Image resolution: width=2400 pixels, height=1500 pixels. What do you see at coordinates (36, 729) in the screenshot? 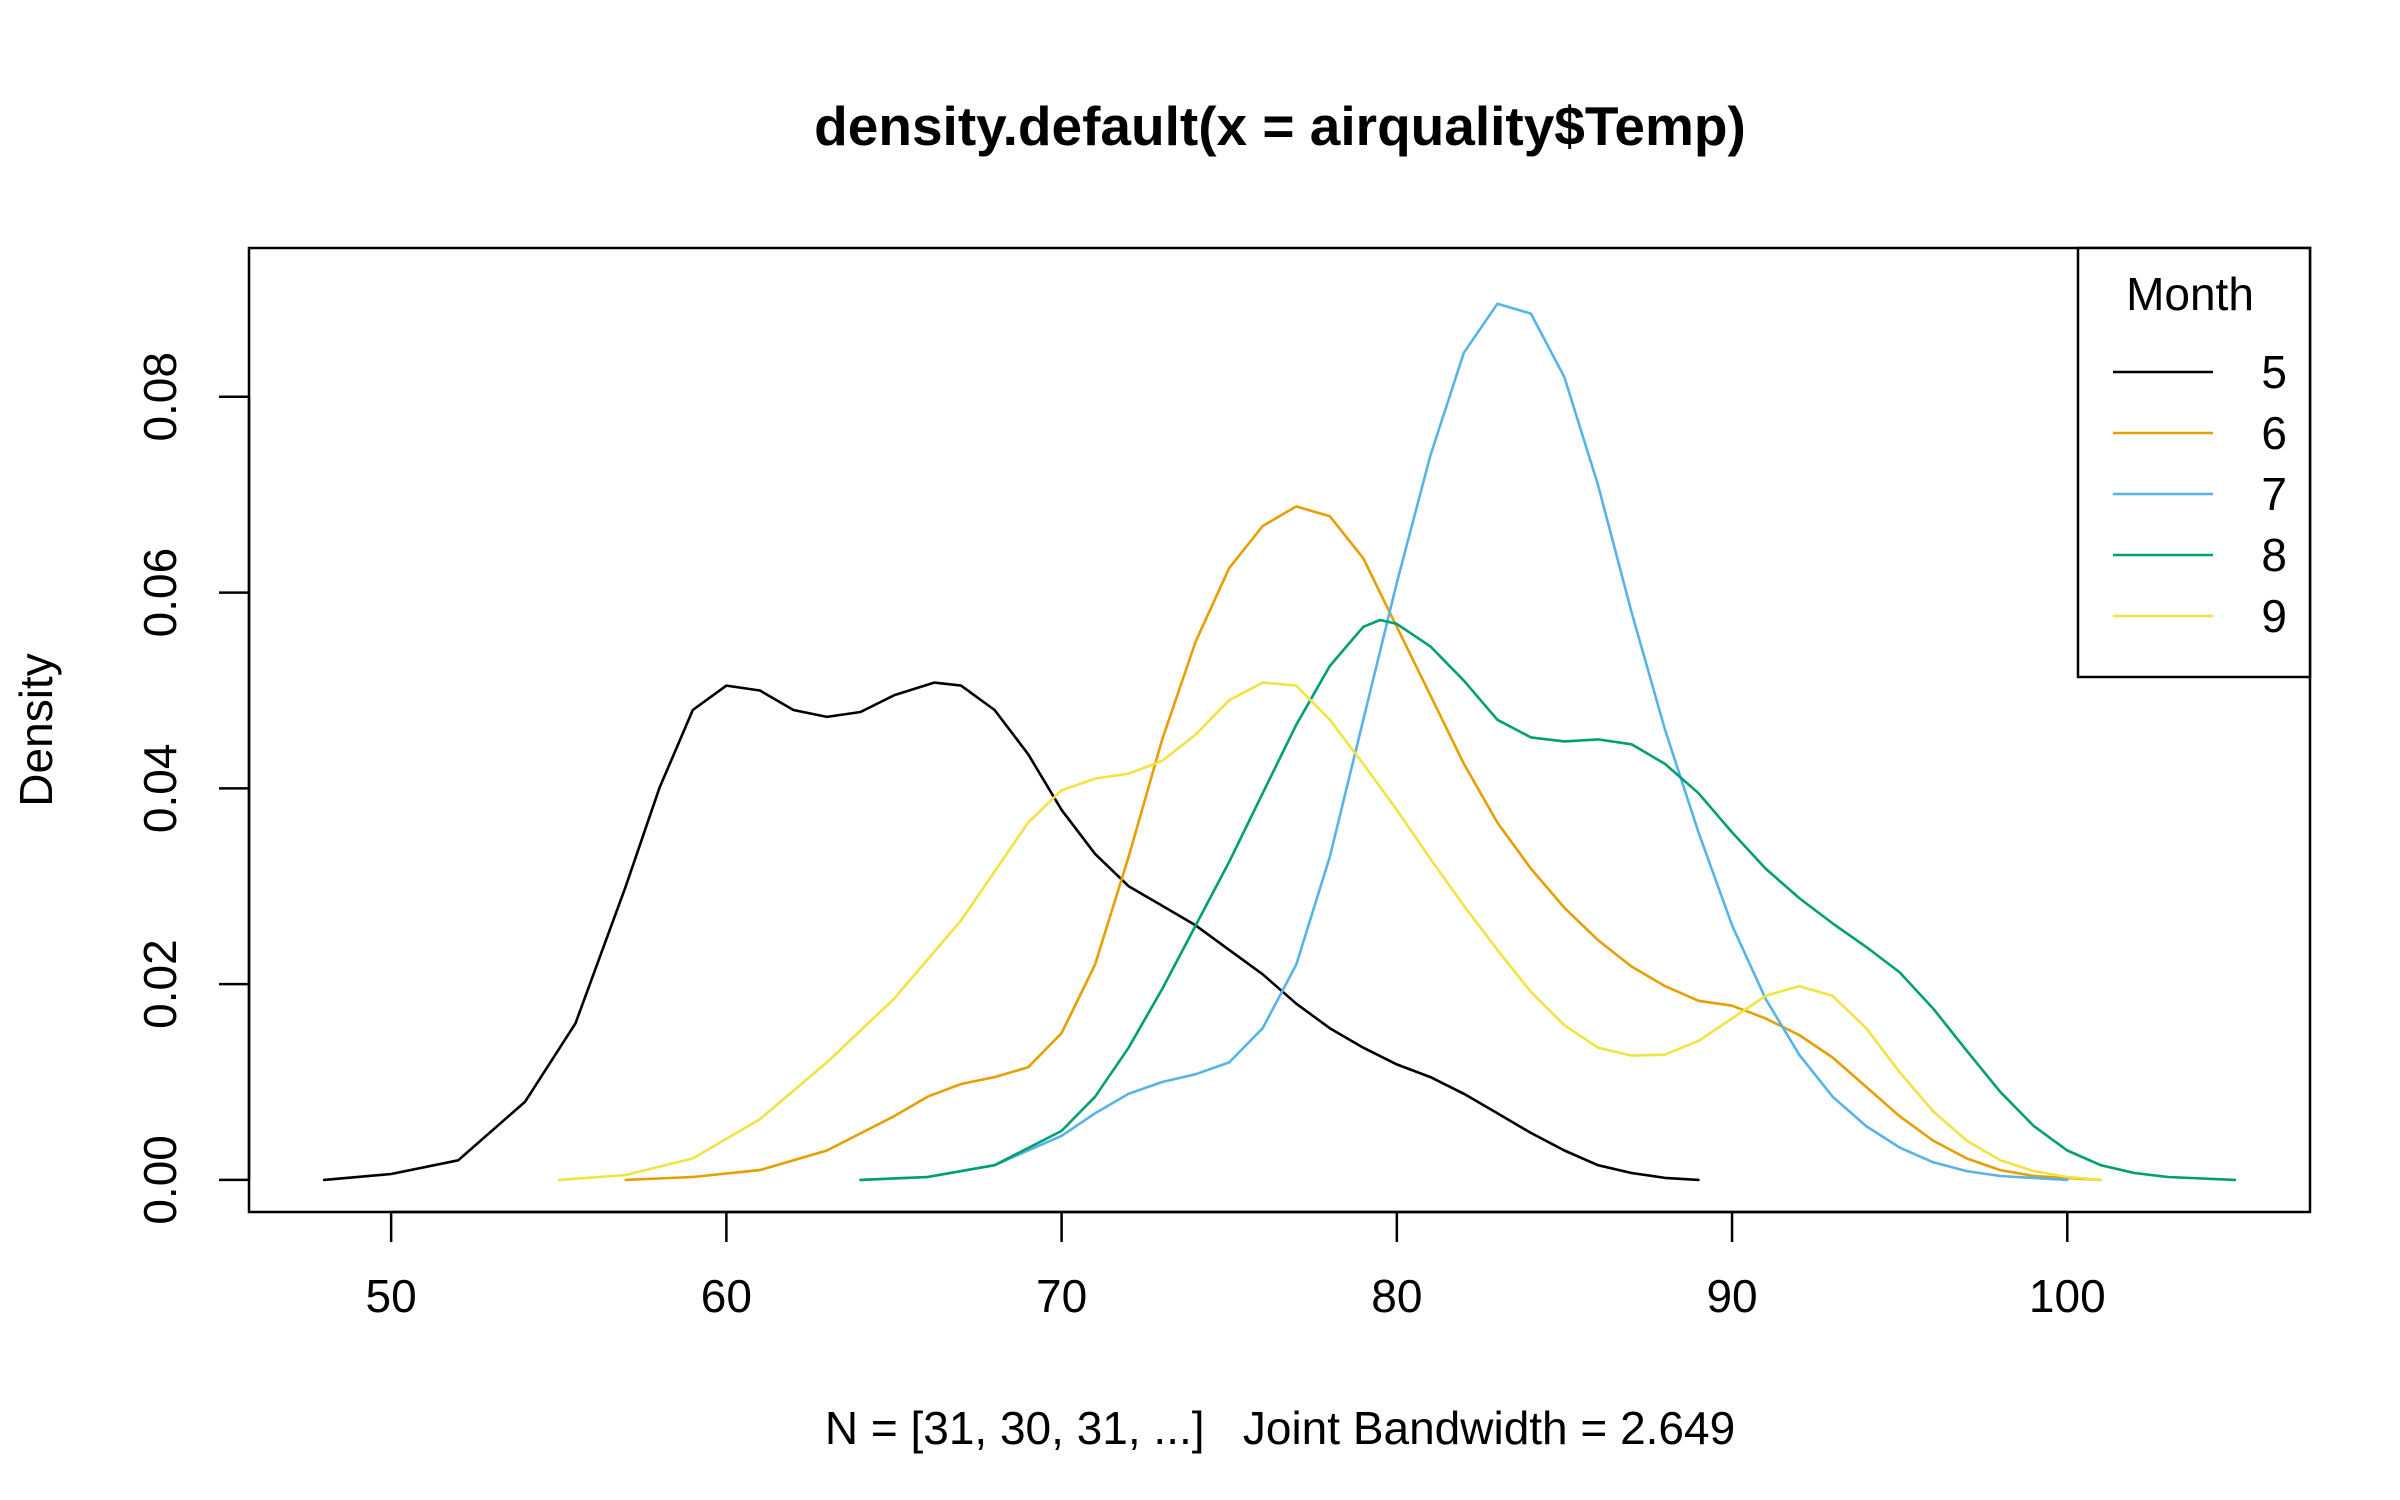
I see `y-axis-label: Density` at bounding box center [36, 729].